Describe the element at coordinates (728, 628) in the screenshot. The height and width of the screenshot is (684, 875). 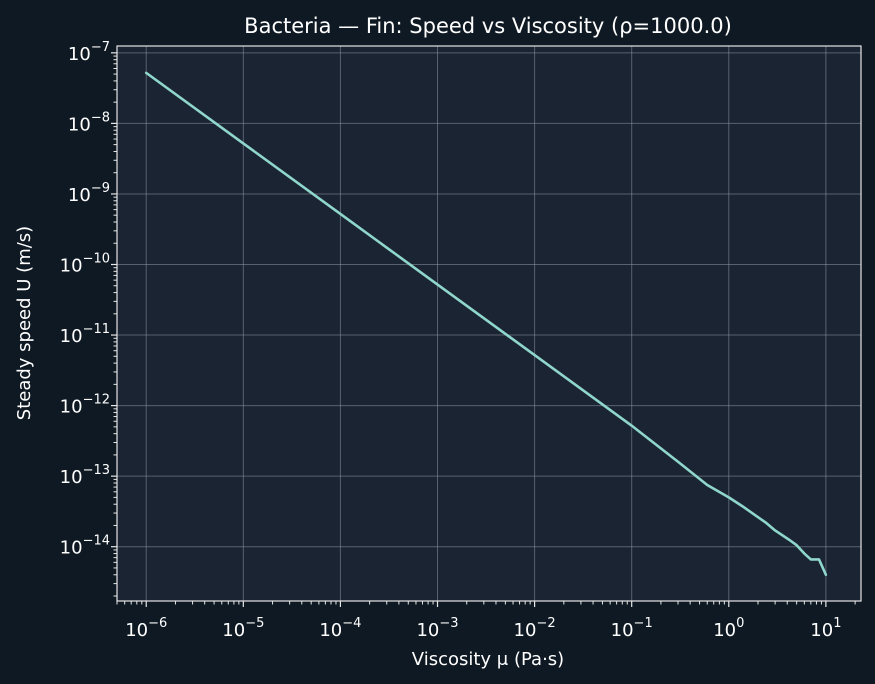
I see `x-tick-label: 10⁰` at that location.